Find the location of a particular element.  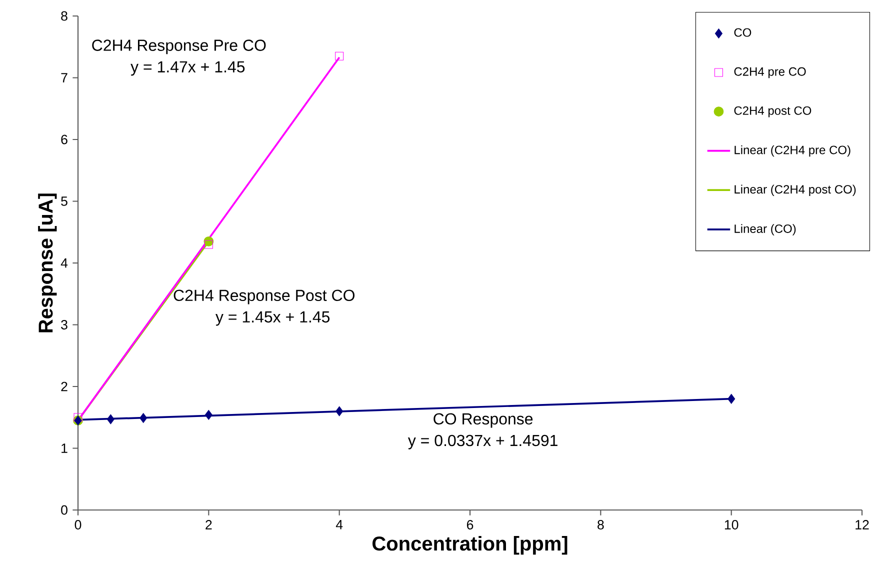

annotation: y = 1.47x + 1.45 is located at coordinates (187, 68).